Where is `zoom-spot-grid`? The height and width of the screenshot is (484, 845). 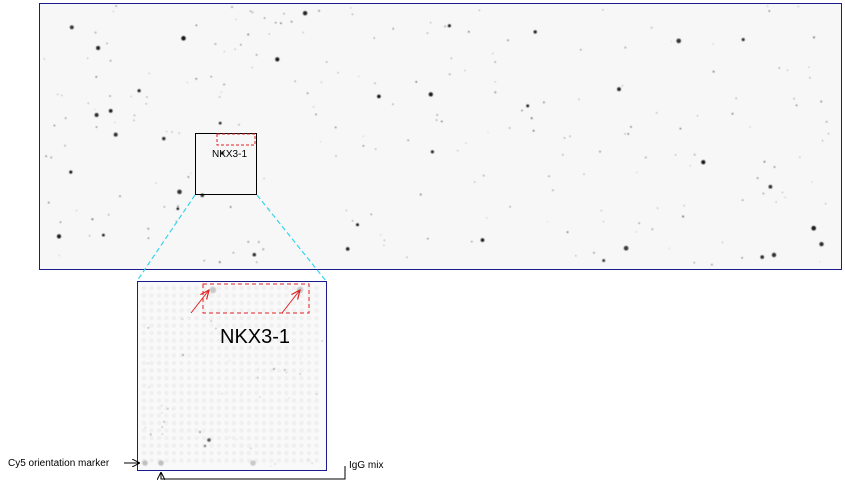
zoom-spot-grid is located at coordinates (230, 374).